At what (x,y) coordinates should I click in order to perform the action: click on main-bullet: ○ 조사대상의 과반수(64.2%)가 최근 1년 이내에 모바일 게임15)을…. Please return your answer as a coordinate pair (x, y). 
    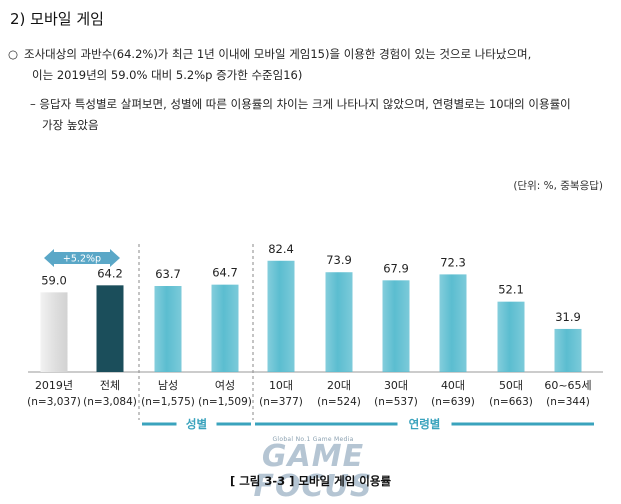
    Looking at the image, I should click on (310, 65).